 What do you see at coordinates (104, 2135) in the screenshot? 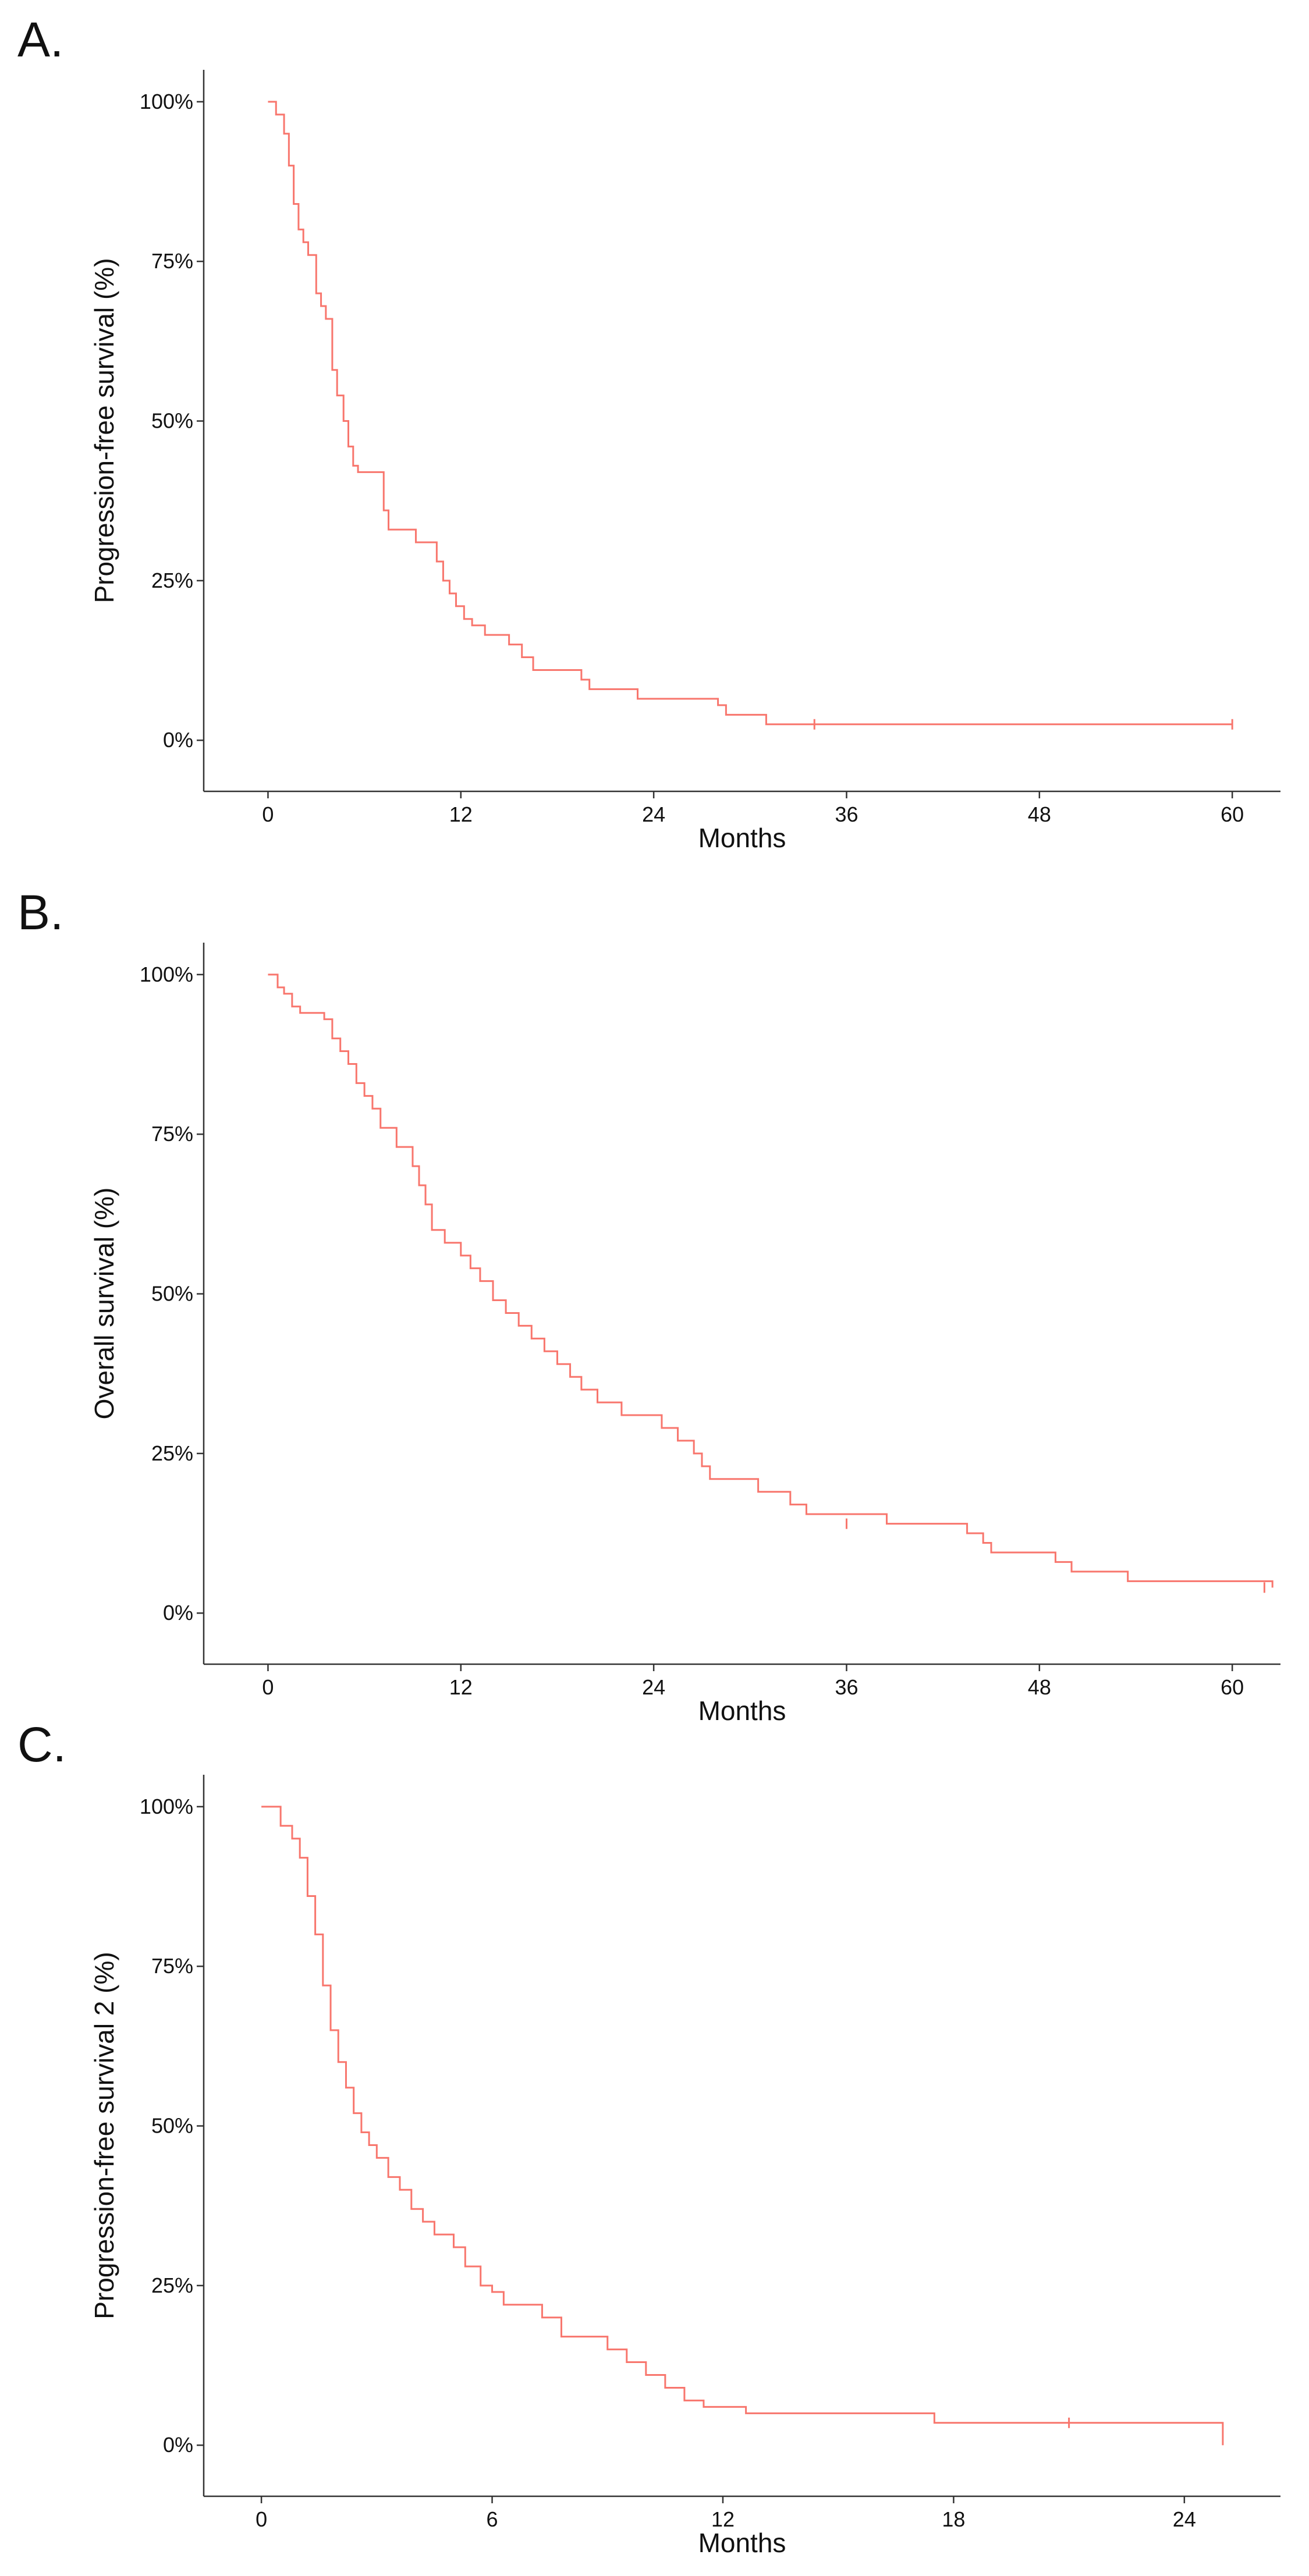
I see `y-axis-title: Progression-free survival 2 (%)` at bounding box center [104, 2135].